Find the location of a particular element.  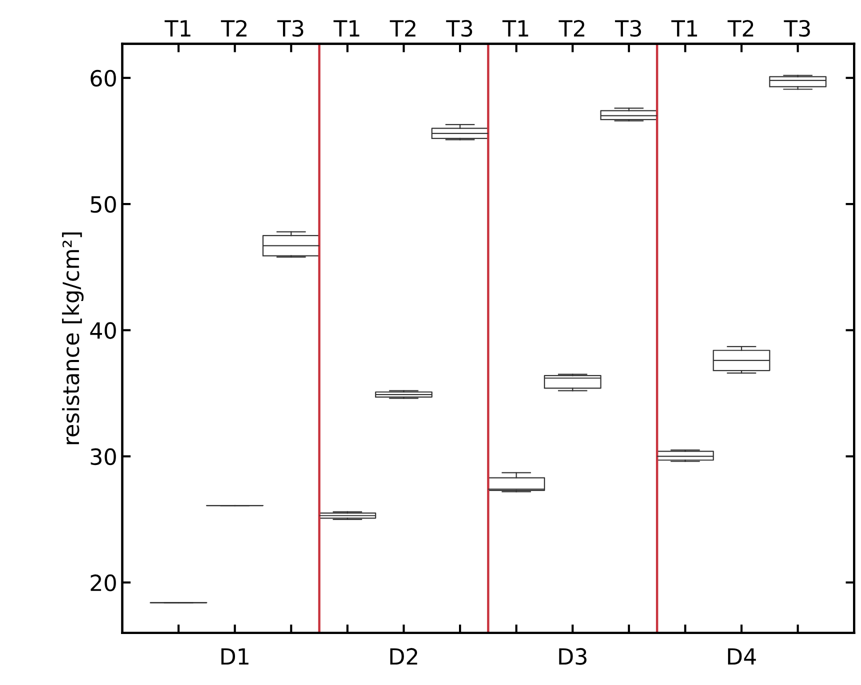

y-tick-label: 50 is located at coordinates (103, 204).